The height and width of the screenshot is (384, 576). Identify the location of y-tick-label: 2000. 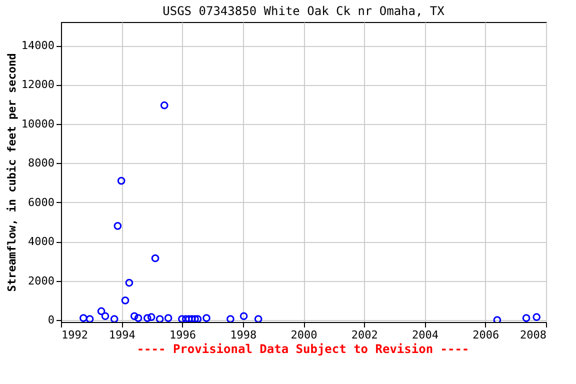
(41, 281).